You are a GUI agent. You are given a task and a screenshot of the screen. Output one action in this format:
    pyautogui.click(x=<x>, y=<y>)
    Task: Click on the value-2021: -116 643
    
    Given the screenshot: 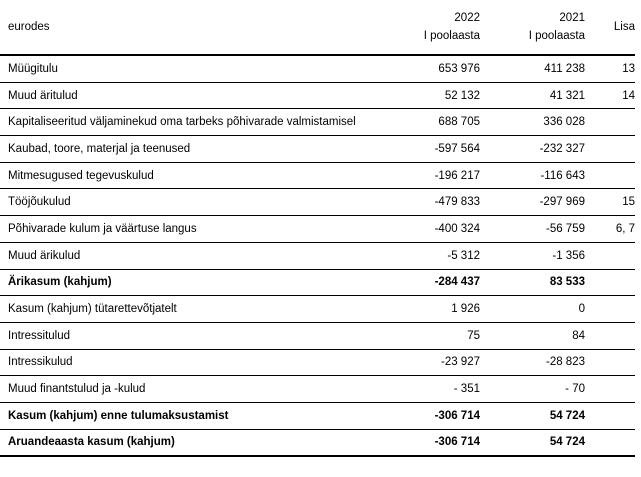 What is the action you would take?
    pyautogui.click(x=532, y=176)
    